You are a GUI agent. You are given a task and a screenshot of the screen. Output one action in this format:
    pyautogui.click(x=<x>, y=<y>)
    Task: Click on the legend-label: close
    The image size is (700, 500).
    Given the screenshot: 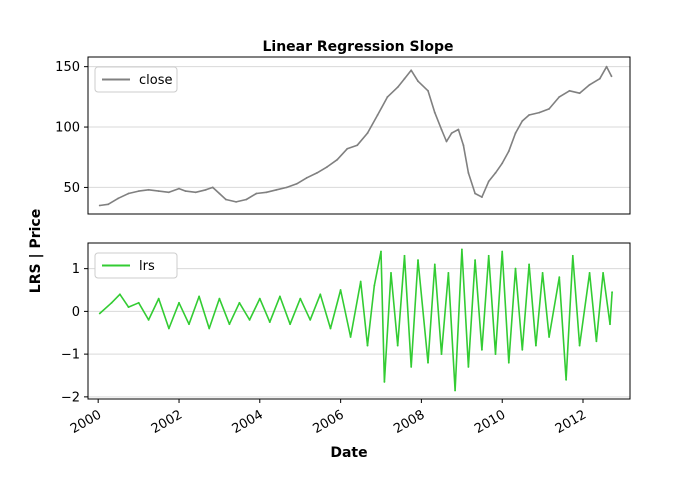 What is the action you would take?
    pyautogui.click(x=155, y=80)
    